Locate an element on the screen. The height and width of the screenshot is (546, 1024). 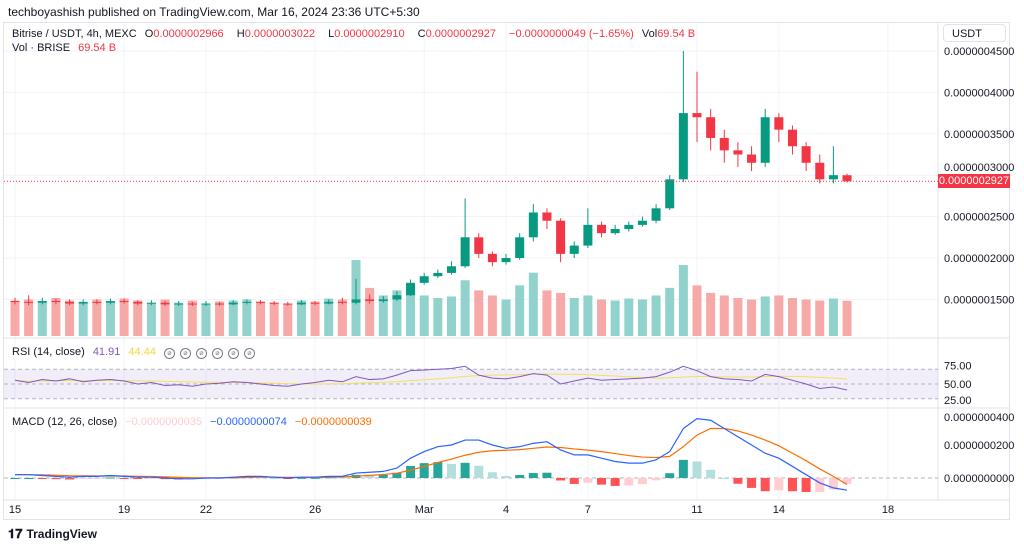
change-value: −0.0000000049 (−1.65%) is located at coordinates (571, 34).